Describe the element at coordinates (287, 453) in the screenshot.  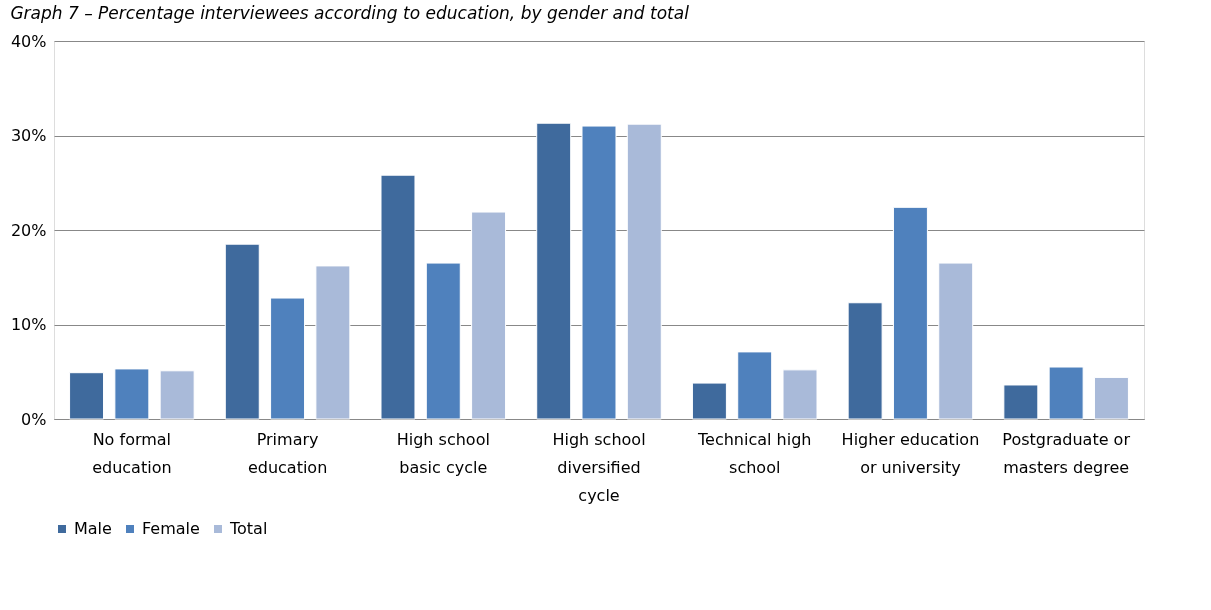
I see `x-tick-label: Primary education` at that location.